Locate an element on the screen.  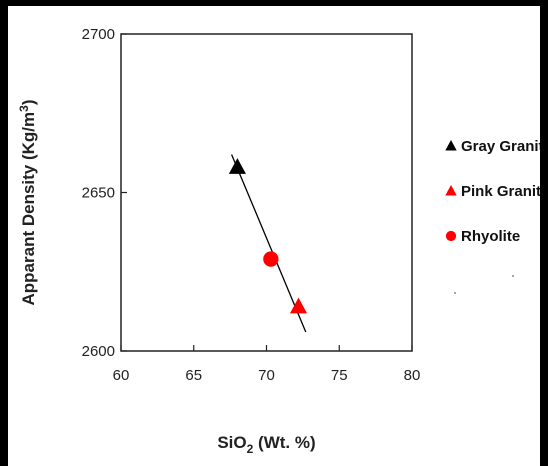
pink-granite-point is located at coordinates (298, 305).